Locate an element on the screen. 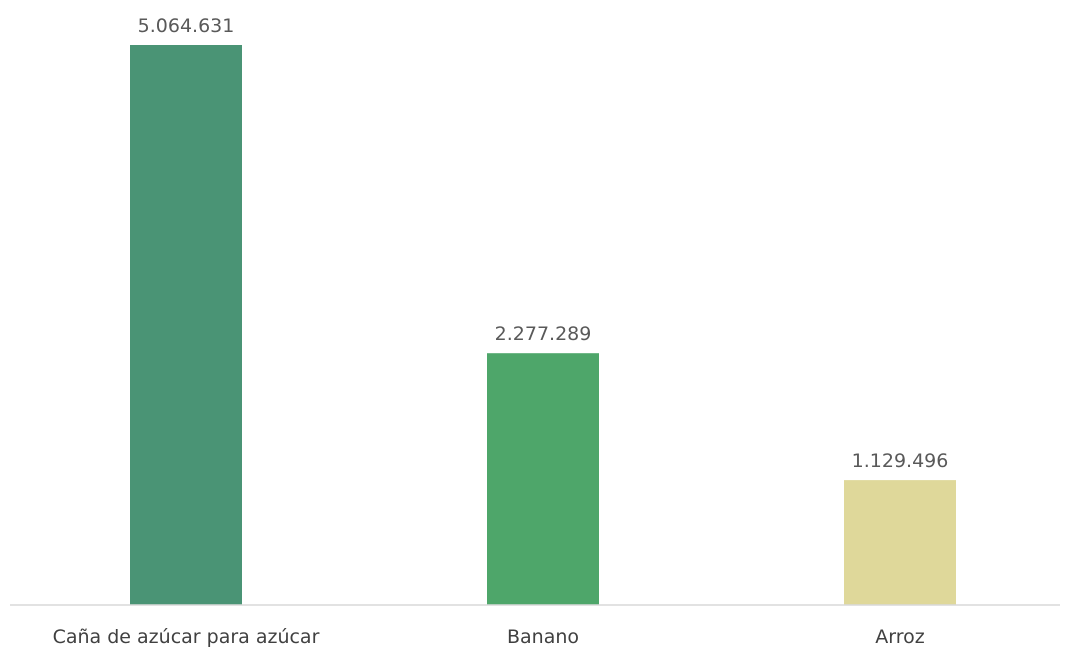  x-tick-labels-group: Caña de azúcar para azúcar Banano Arroz is located at coordinates (489, 637).